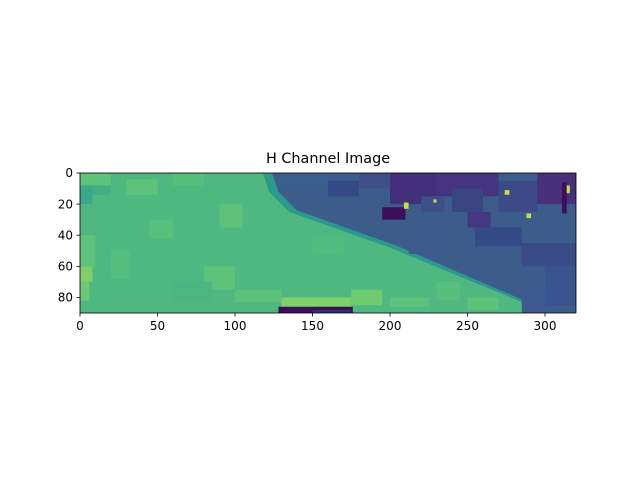 The width and height of the screenshot is (640, 480). Describe the element at coordinates (545, 326) in the screenshot. I see `x-tick-label: 300` at that location.